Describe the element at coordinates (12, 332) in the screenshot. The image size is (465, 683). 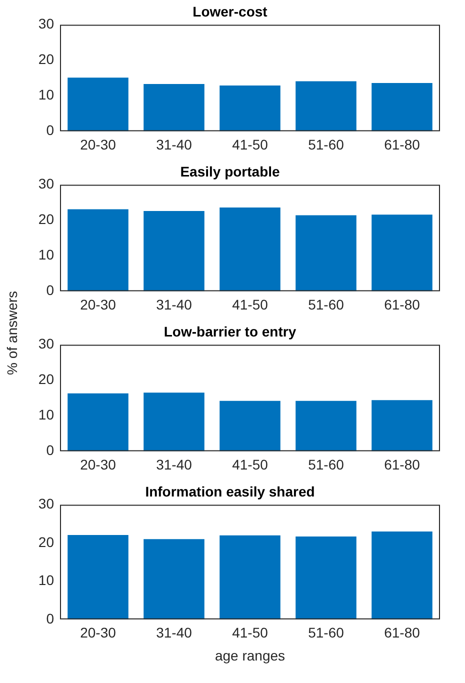
I see `y-axis-title: % of answers` at that location.